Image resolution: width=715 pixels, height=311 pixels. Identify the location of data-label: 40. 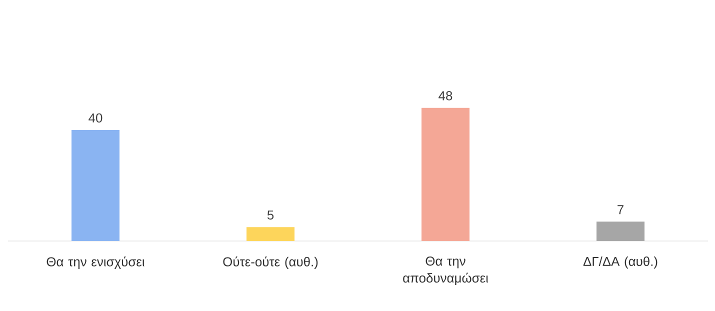
(95, 118).